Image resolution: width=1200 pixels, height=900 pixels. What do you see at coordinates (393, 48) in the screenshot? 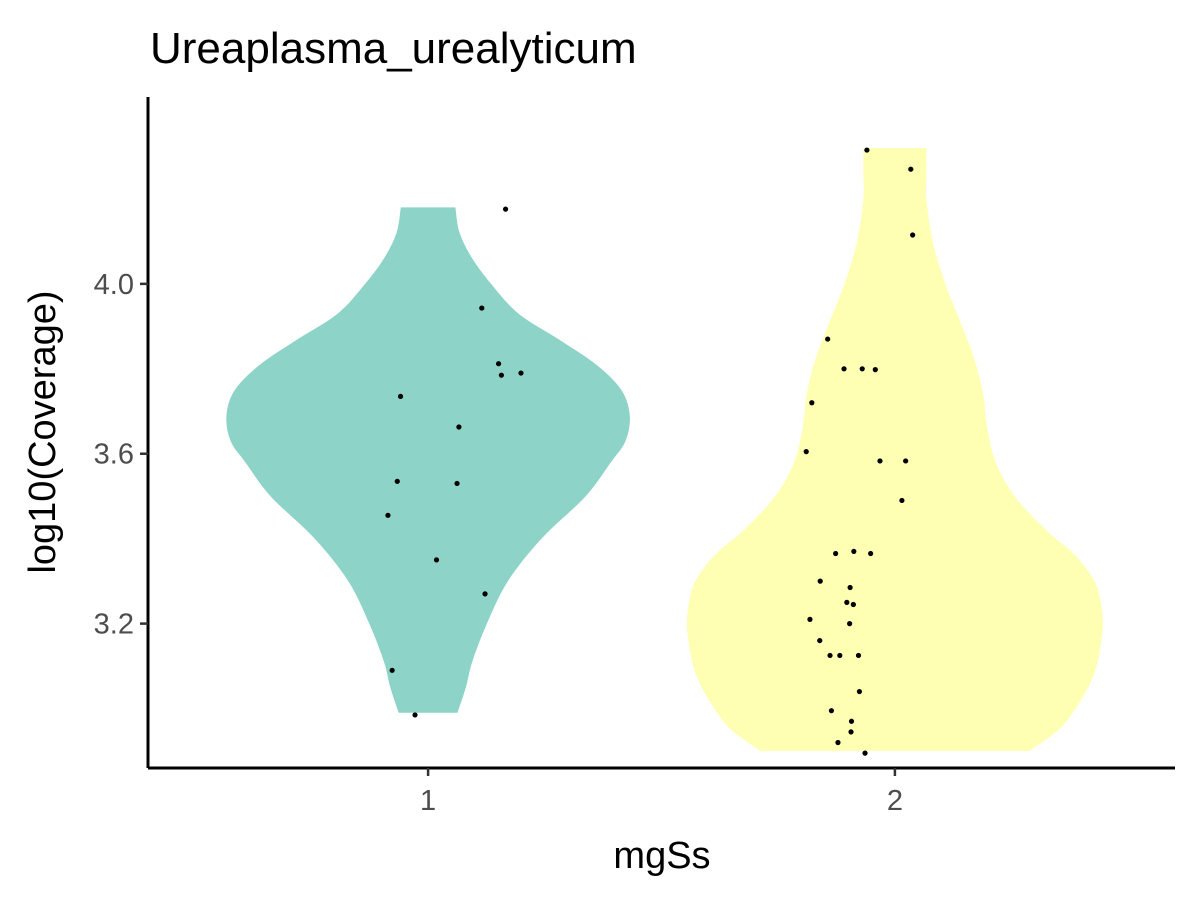
I see `chart-title: Ureaplasma_urealyticum` at bounding box center [393, 48].